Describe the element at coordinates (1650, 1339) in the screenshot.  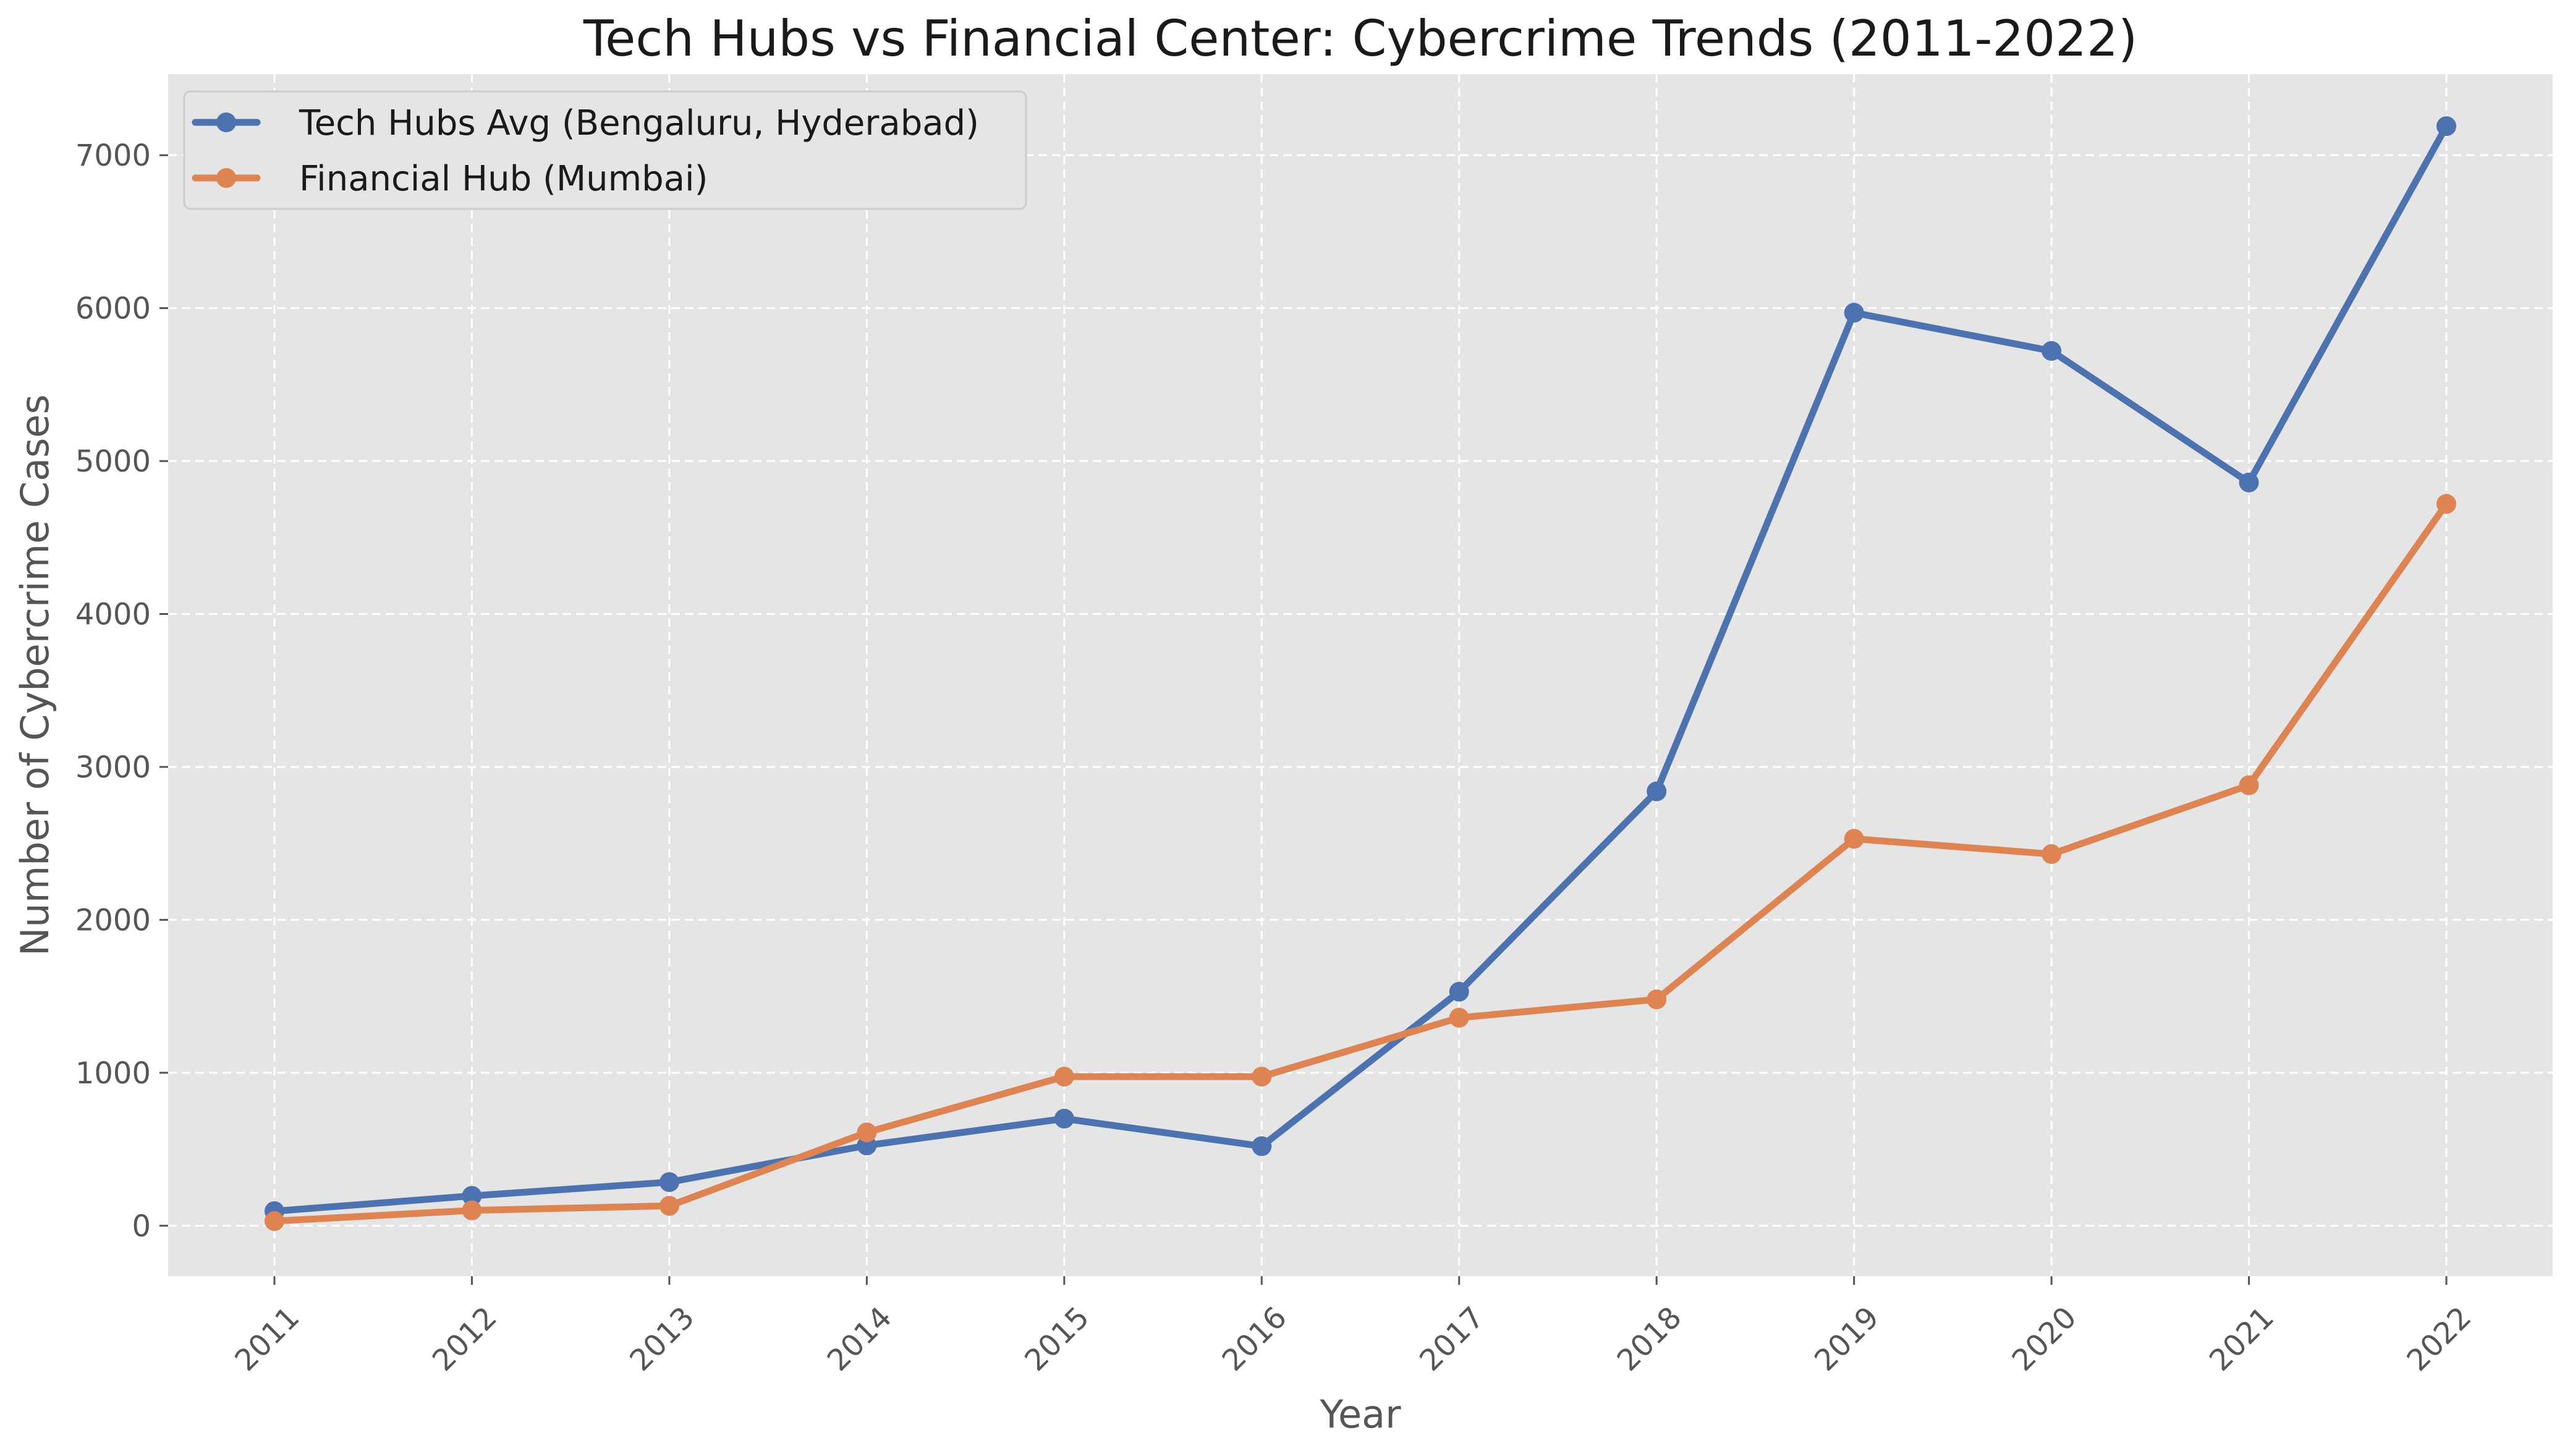
I see `x-tick-label: 2018` at that location.